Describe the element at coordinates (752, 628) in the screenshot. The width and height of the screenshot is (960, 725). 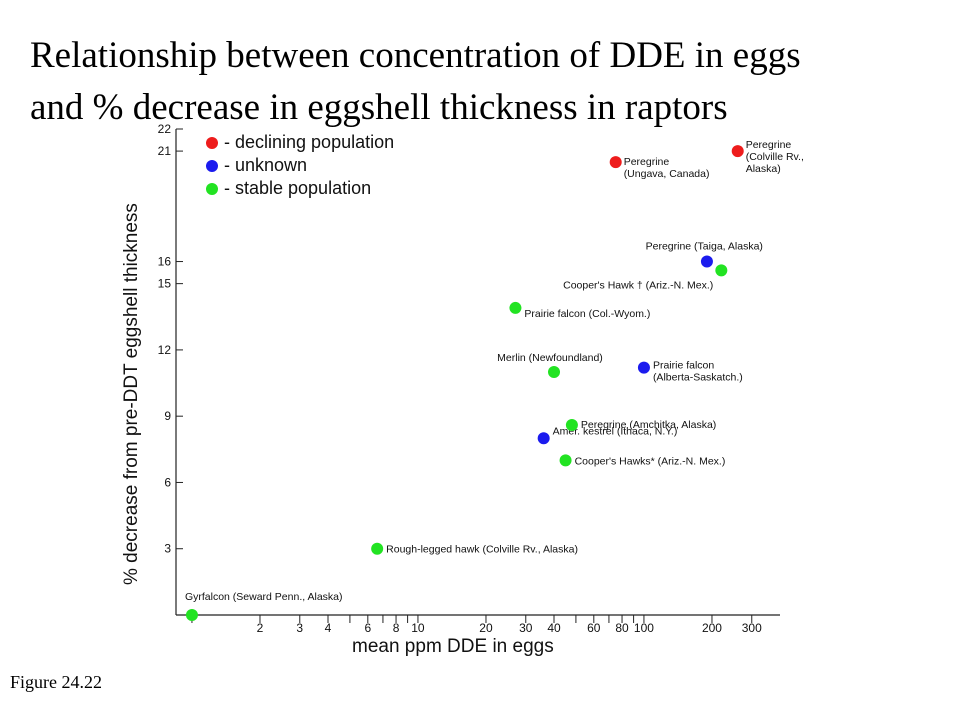
I see `x-tick-label: 300` at that location.